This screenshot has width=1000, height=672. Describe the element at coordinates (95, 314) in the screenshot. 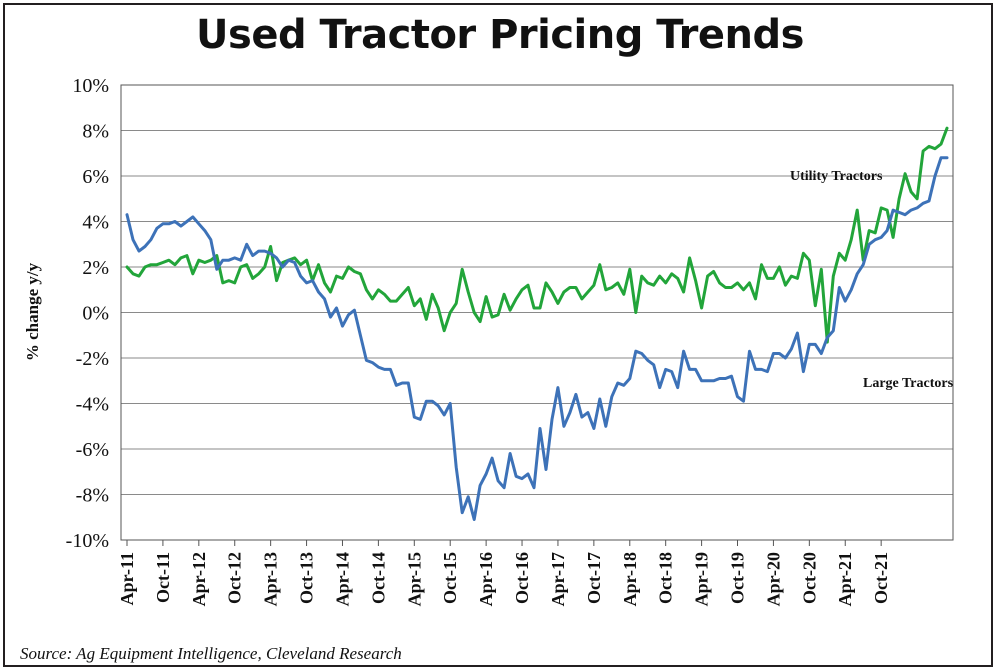

I see `y-tick-label: 0%` at that location.